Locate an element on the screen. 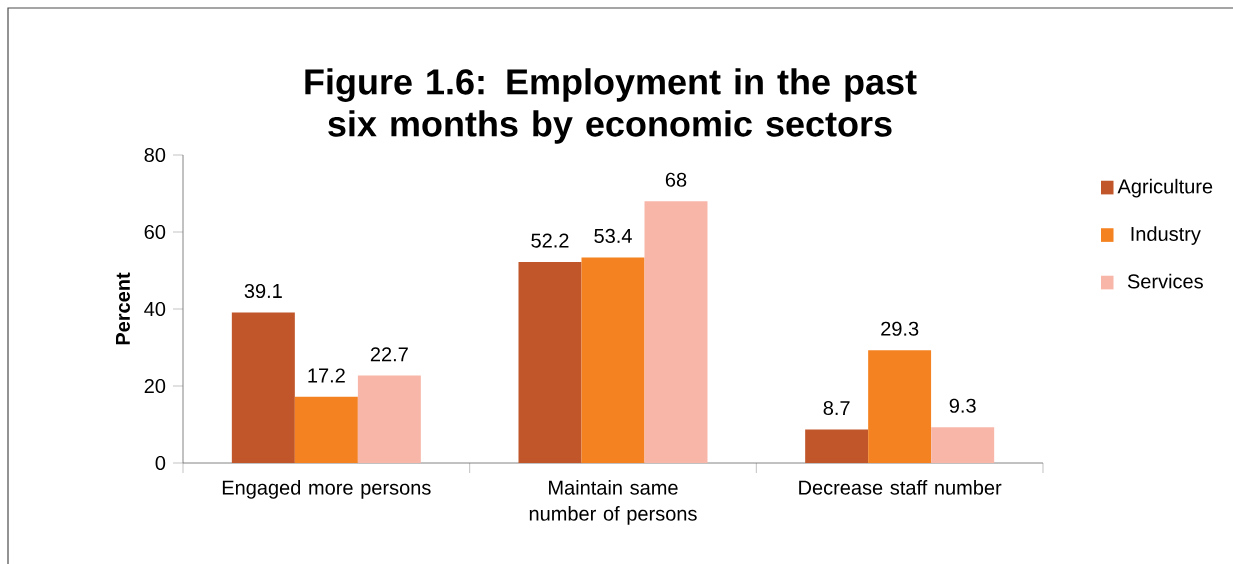  data-label: 52.2 is located at coordinates (550, 240).